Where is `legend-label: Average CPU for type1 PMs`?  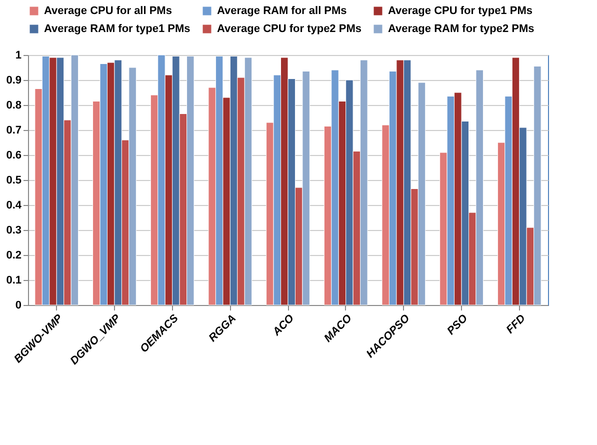 legend-label: Average CPU for type1 PMs is located at coordinates (460, 11).